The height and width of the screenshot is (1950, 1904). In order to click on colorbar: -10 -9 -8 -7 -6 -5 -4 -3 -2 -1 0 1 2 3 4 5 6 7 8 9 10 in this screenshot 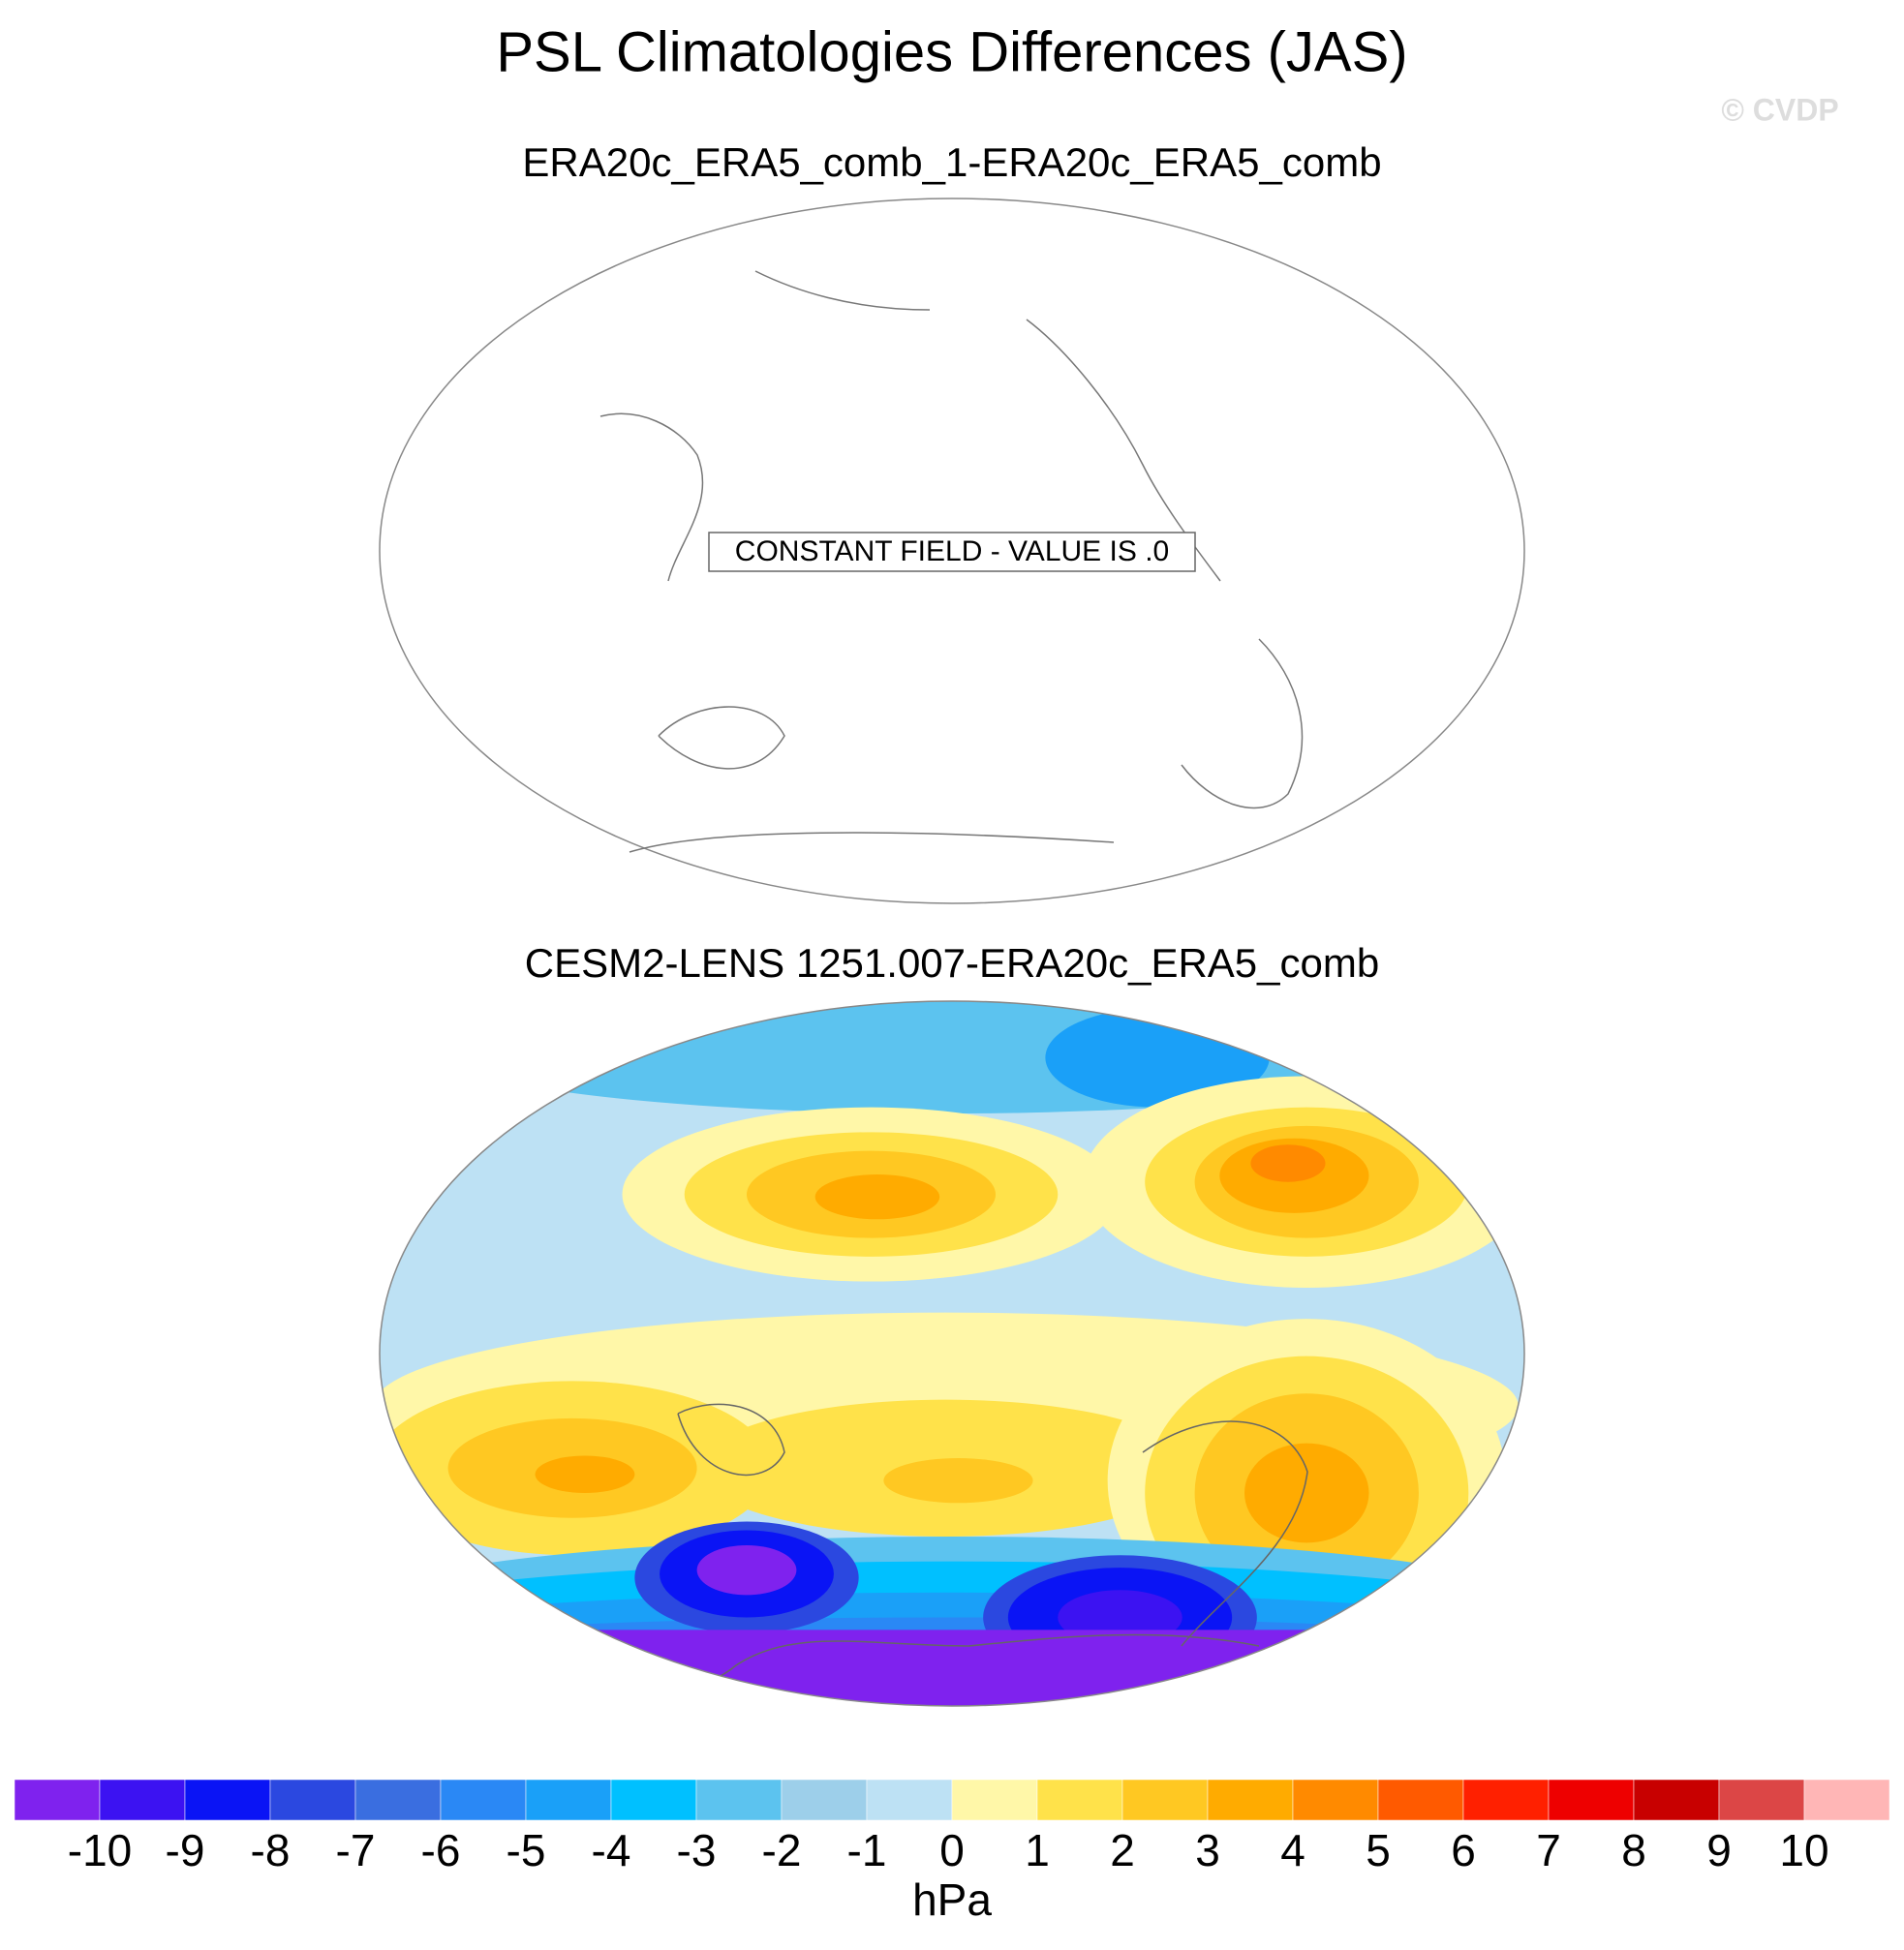, I will do `click(952, 1827)`.